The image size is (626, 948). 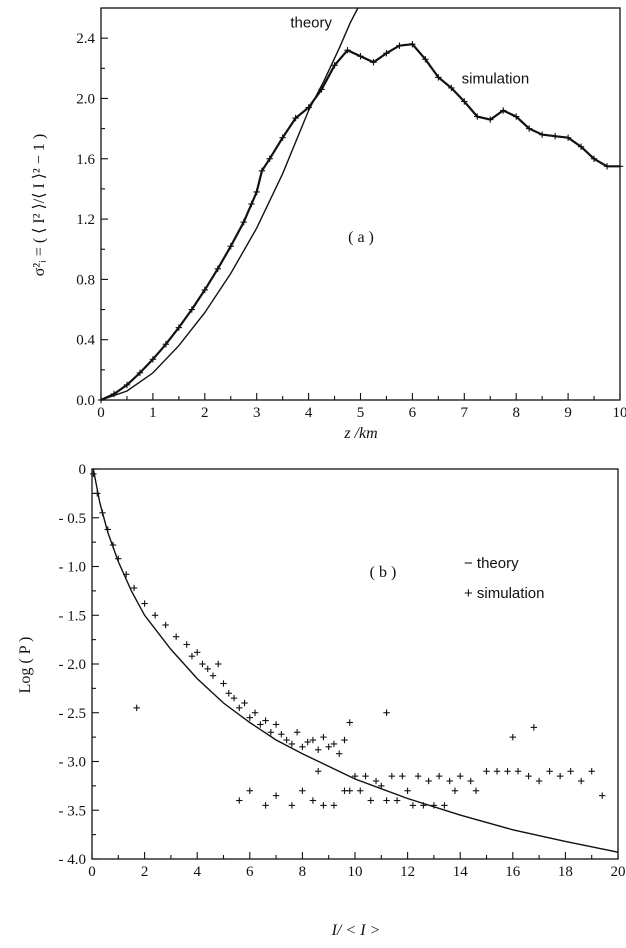 What do you see at coordinates (101, 413) in the screenshot?
I see `panel-a-x-tick-label: 0` at bounding box center [101, 413].